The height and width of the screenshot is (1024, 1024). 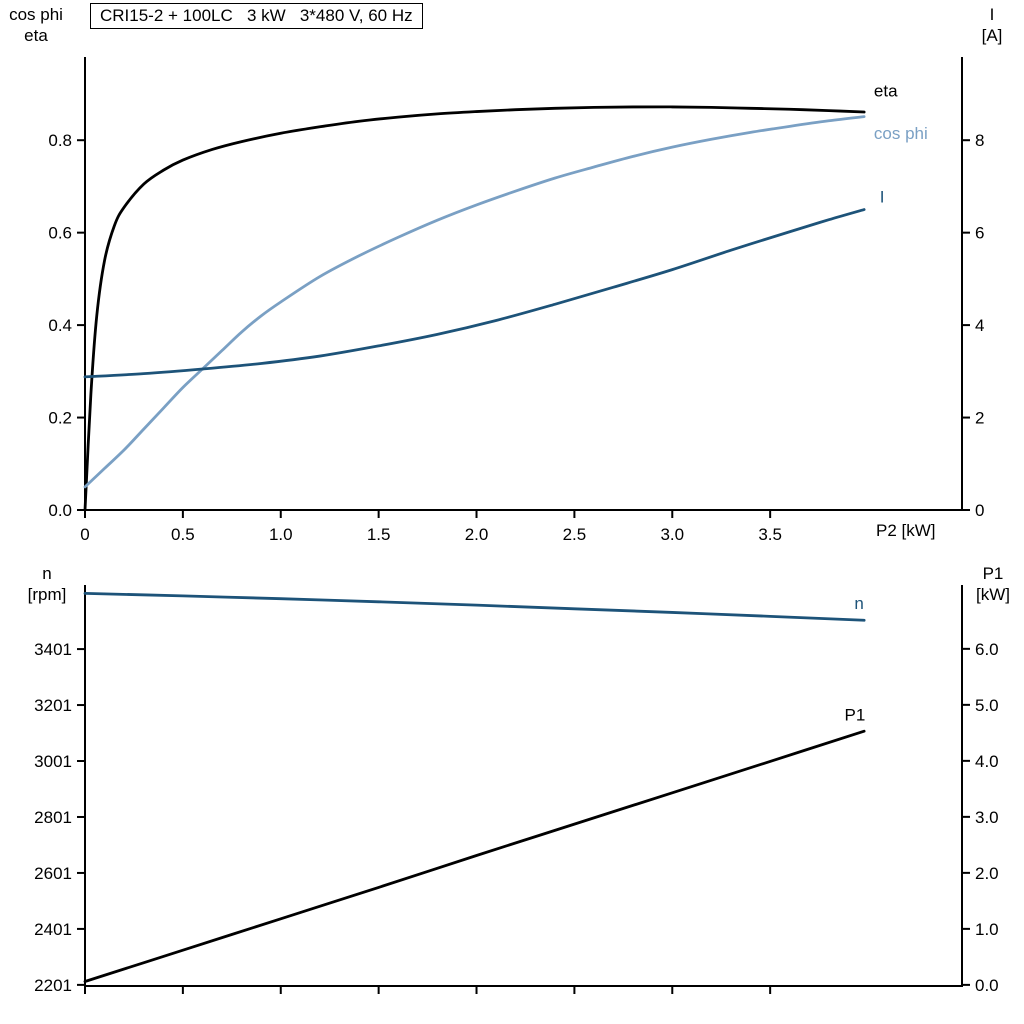 I want to click on left-tick-label: 3401, so click(x=53, y=649).